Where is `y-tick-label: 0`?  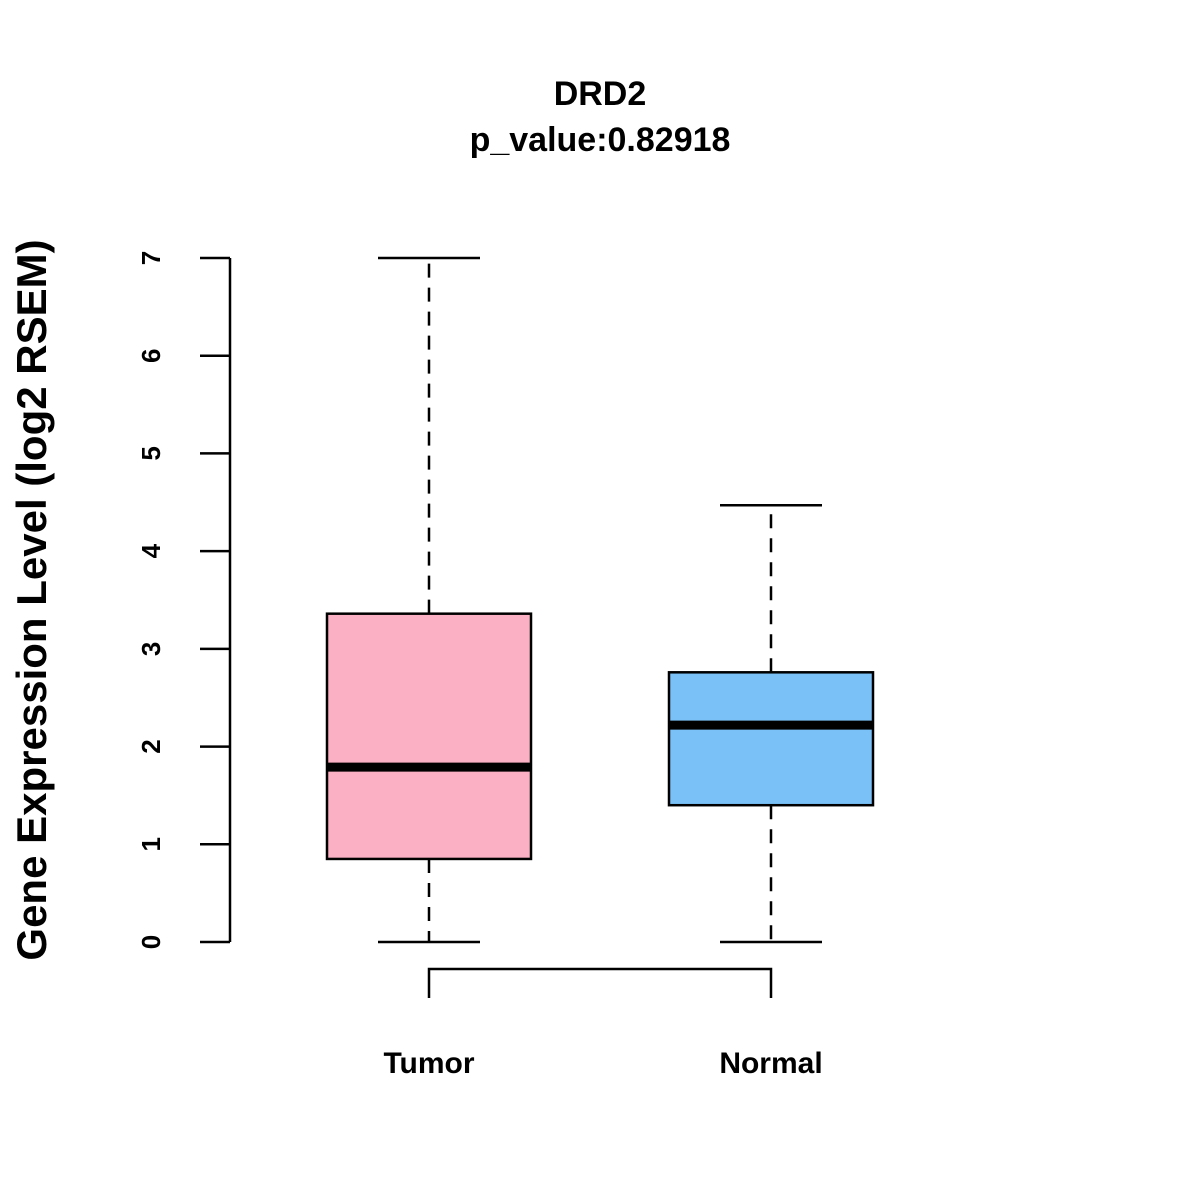
y-tick-label: 0 is located at coordinates (151, 942).